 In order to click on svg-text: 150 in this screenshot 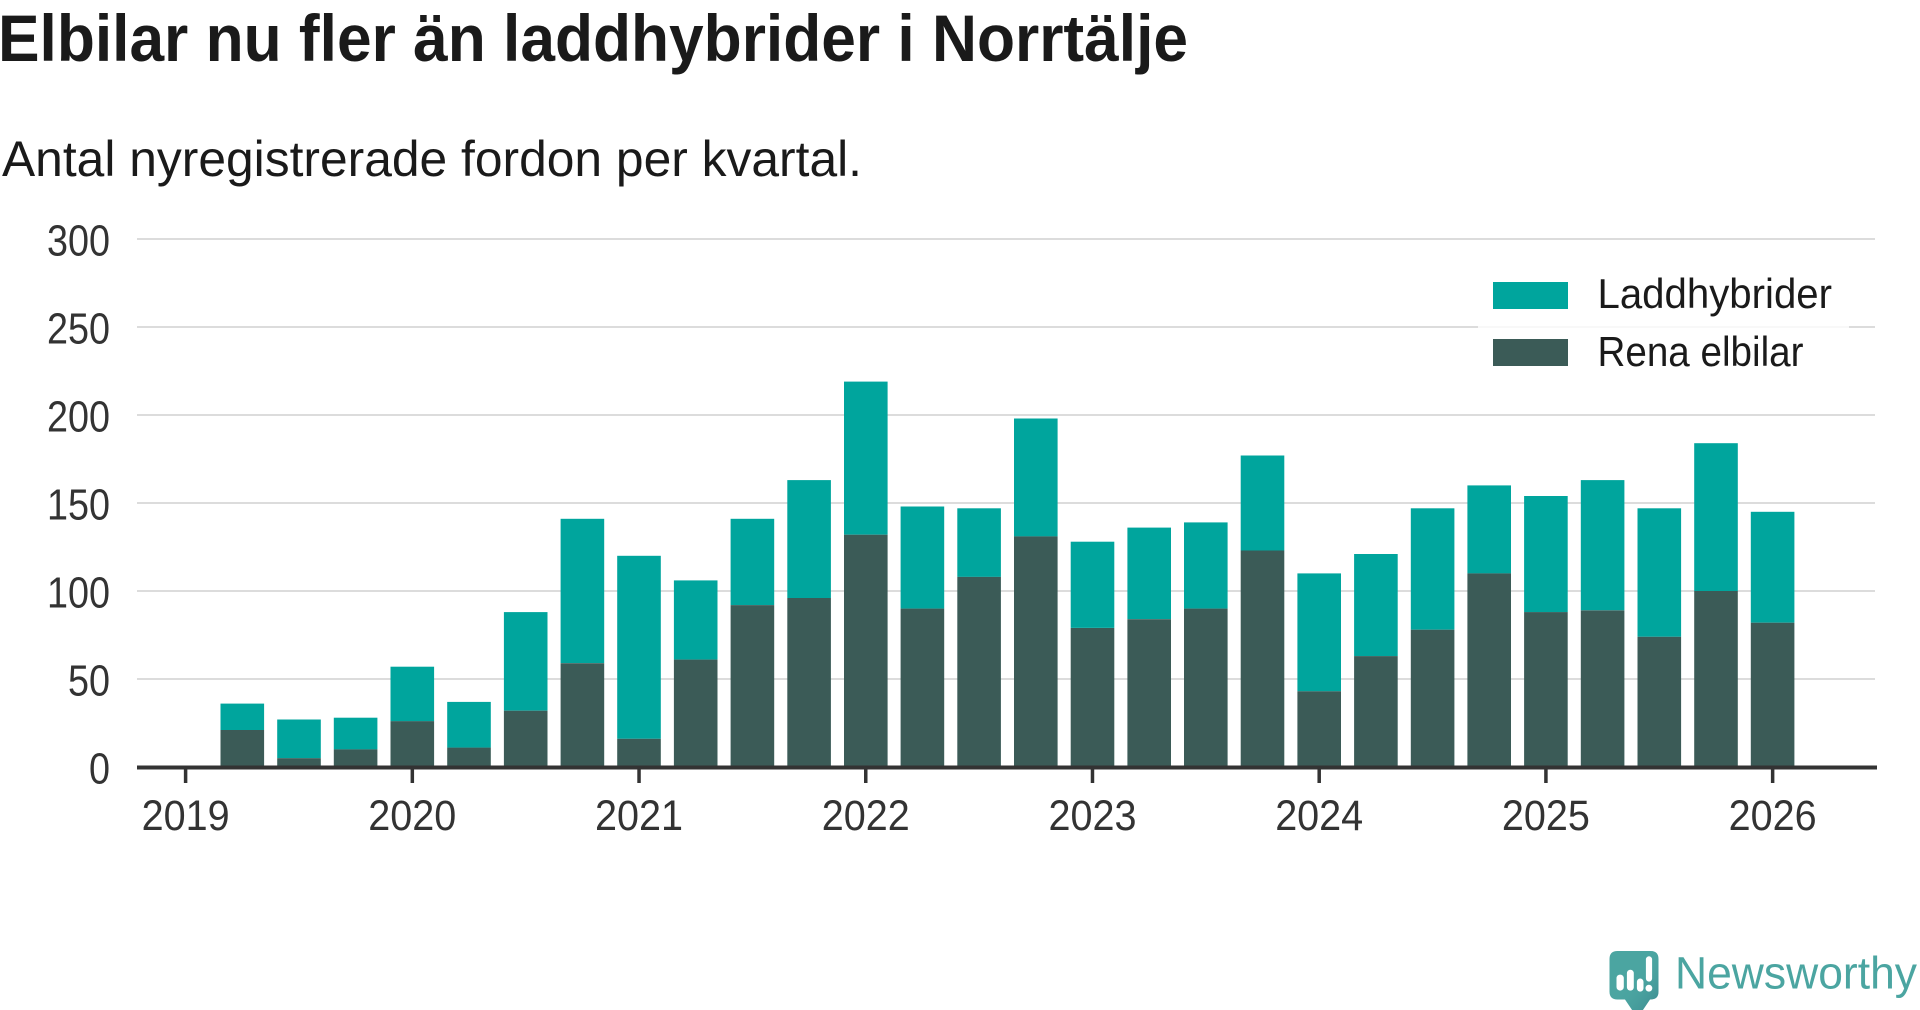, I will do `click(78, 505)`.